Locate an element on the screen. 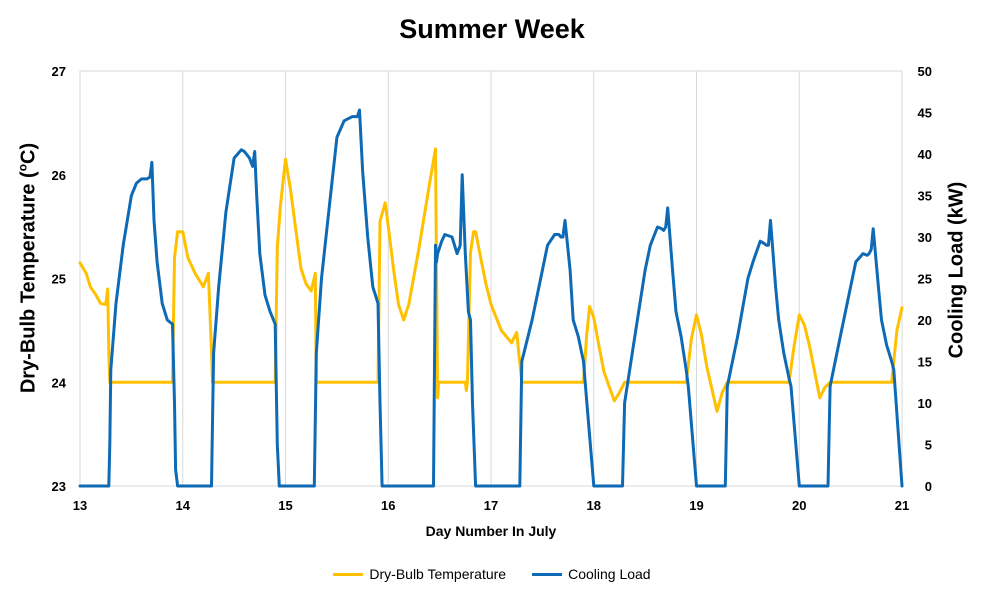 Image resolution: width=984 pixels, height=596 pixels. legend-item-cooling-load: Cooling Load is located at coordinates (591, 574).